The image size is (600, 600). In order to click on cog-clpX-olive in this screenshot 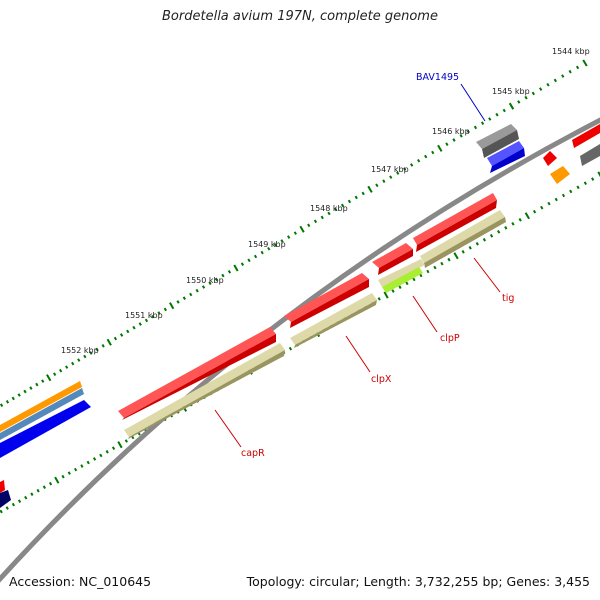, I will do `click(333, 320)`.